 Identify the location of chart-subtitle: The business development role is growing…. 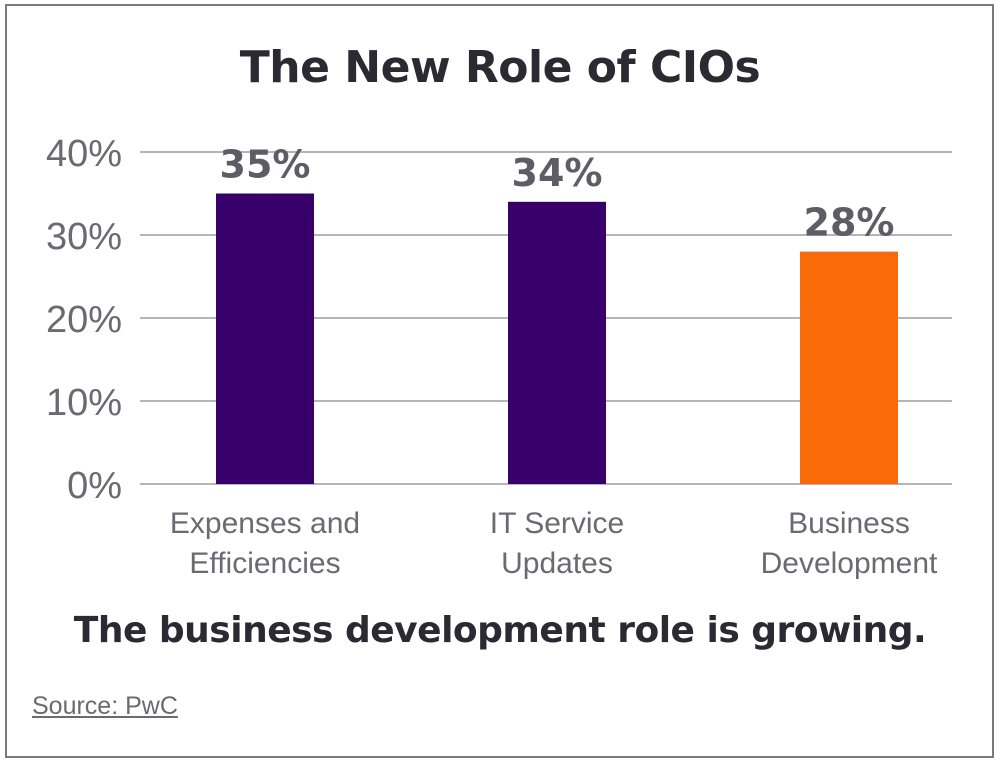
(500, 630).